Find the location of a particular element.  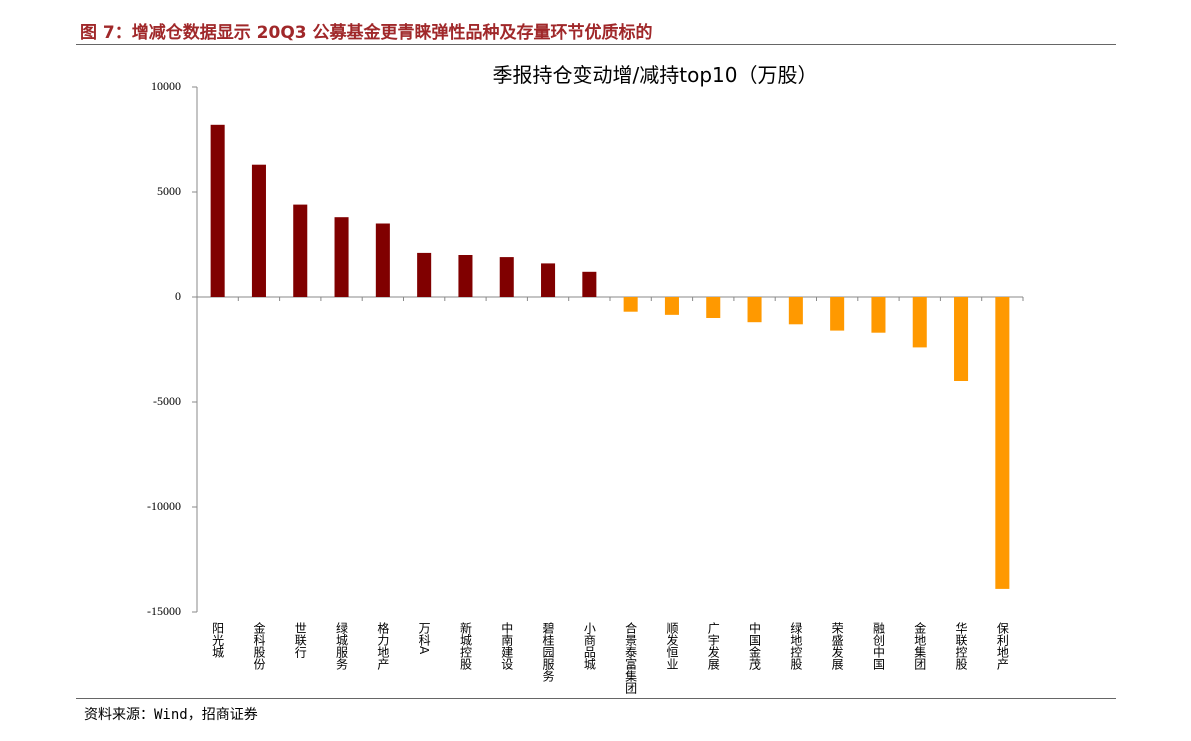

x-tick-label: 小商品城 is located at coordinates (589, 646).